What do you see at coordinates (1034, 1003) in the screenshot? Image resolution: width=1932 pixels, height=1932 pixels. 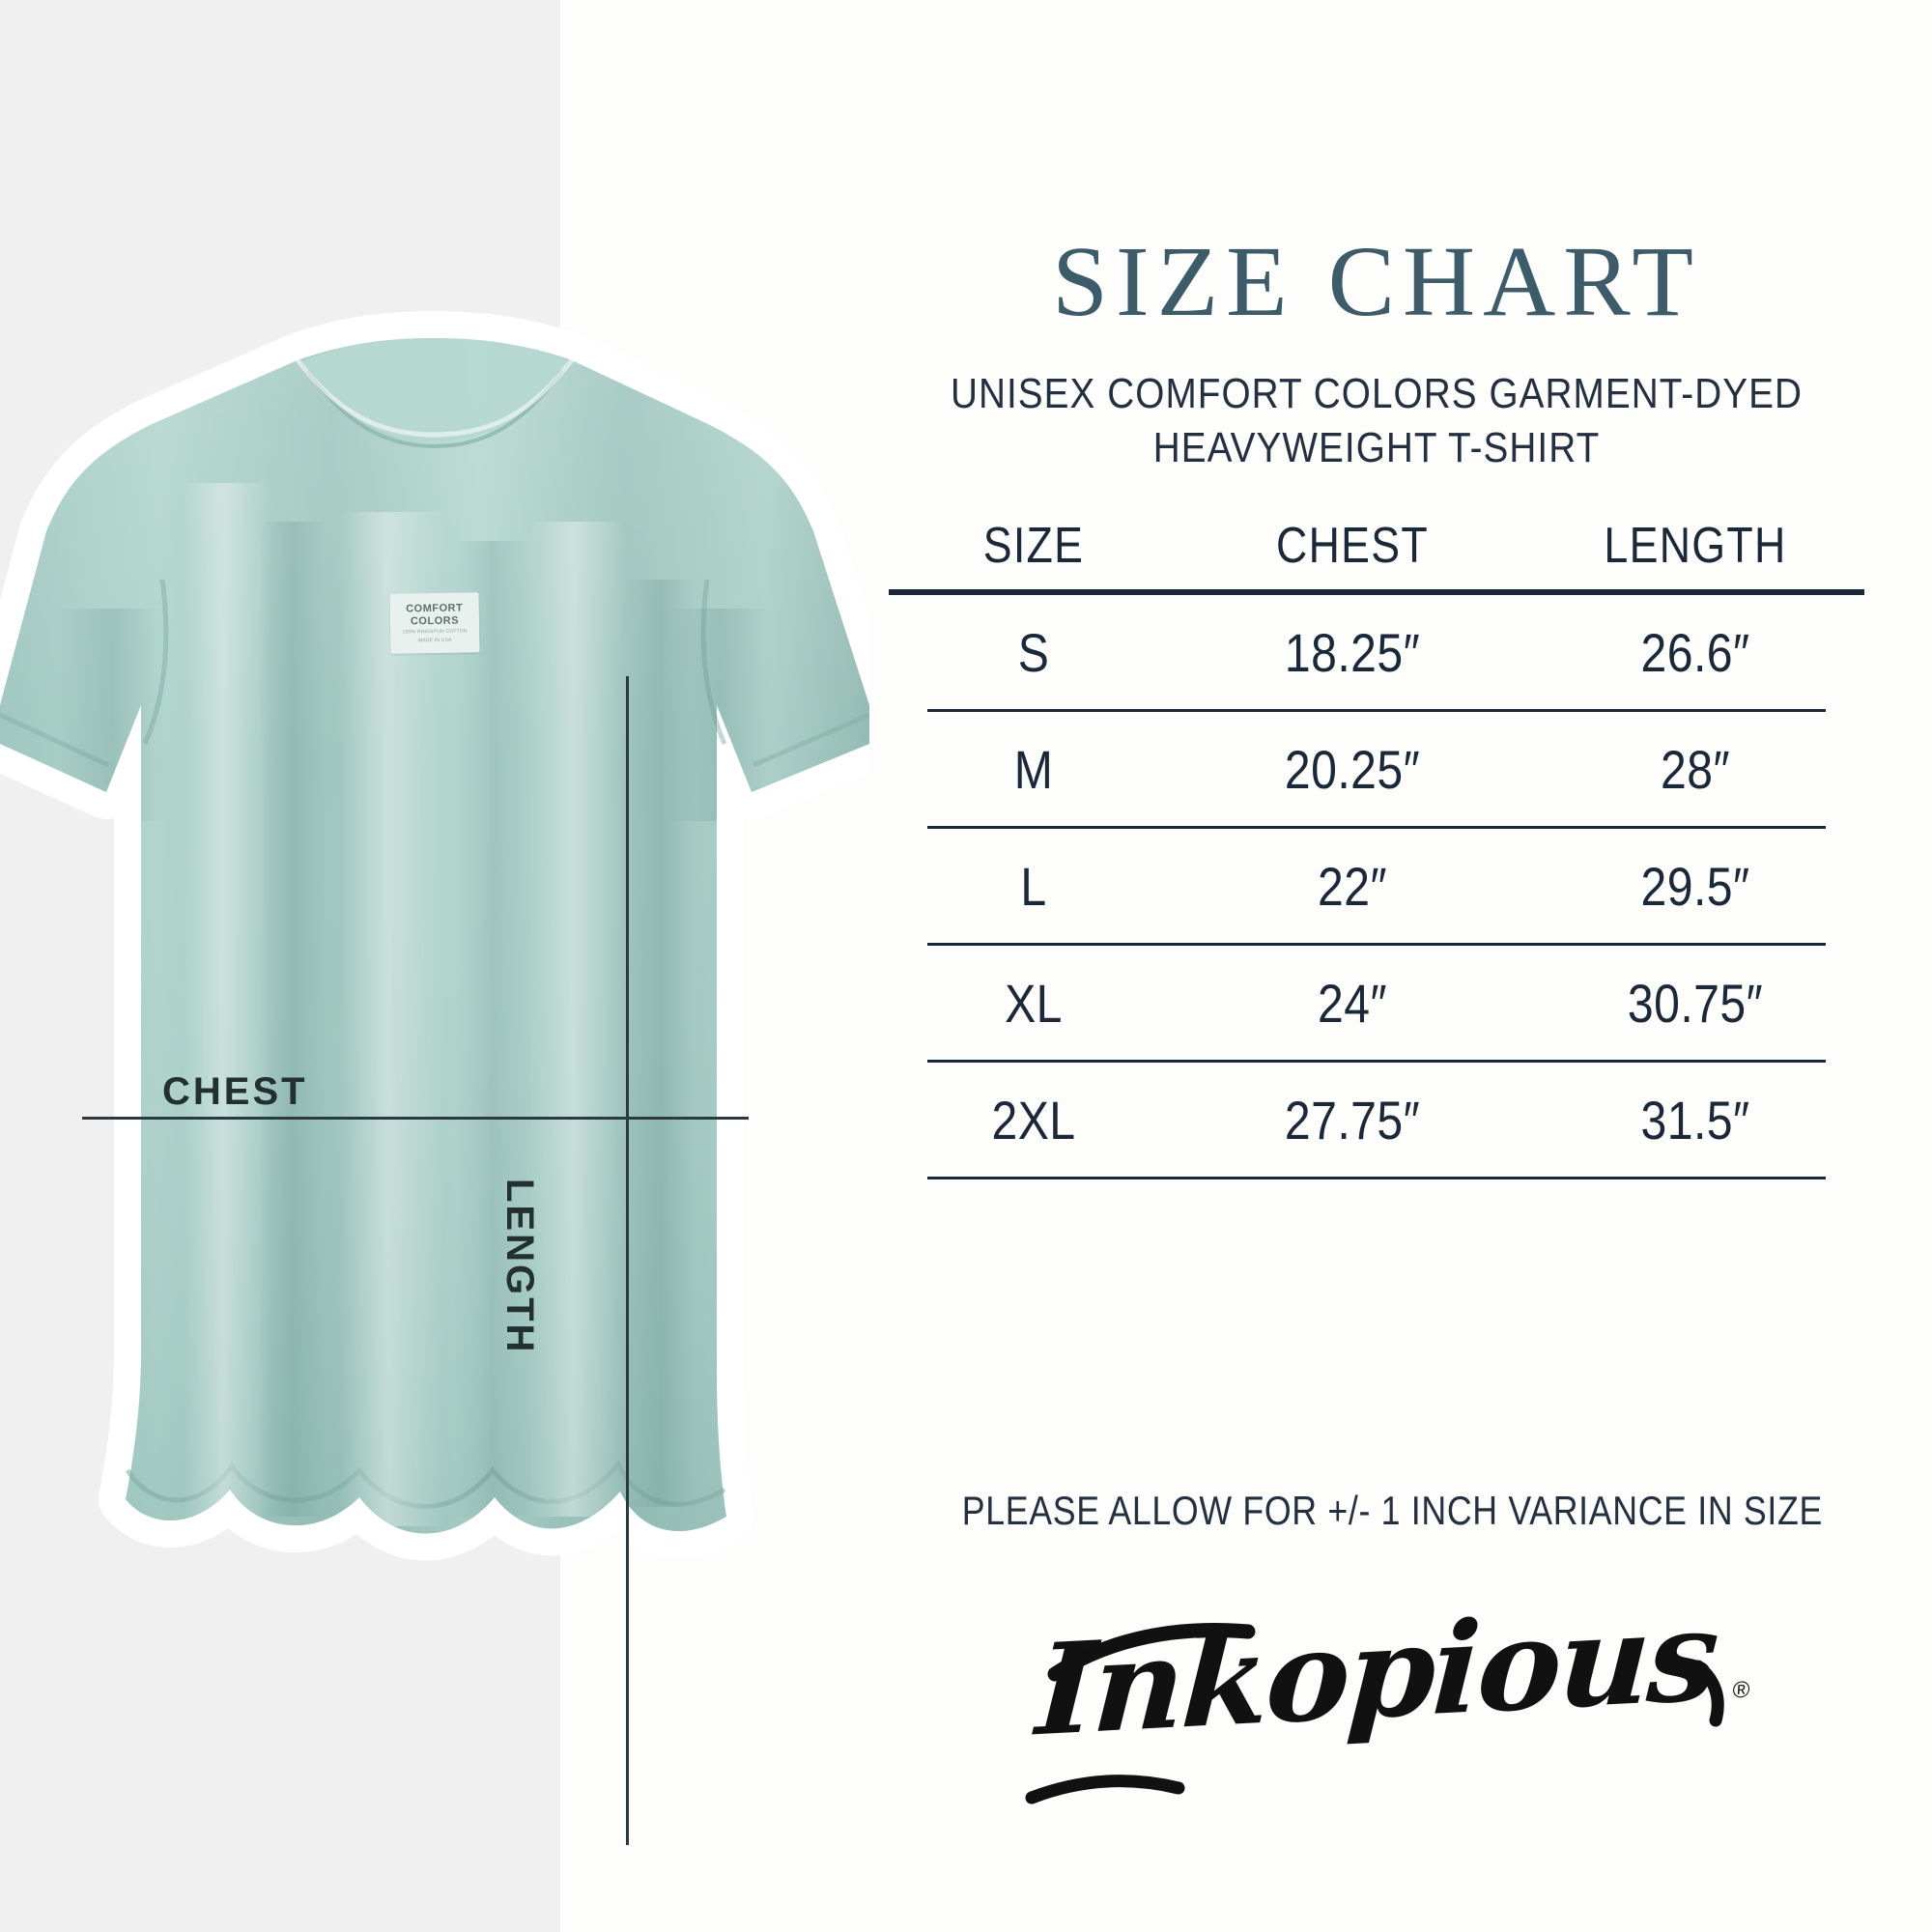 I see `cell-size-xl: XL` at bounding box center [1034, 1003].